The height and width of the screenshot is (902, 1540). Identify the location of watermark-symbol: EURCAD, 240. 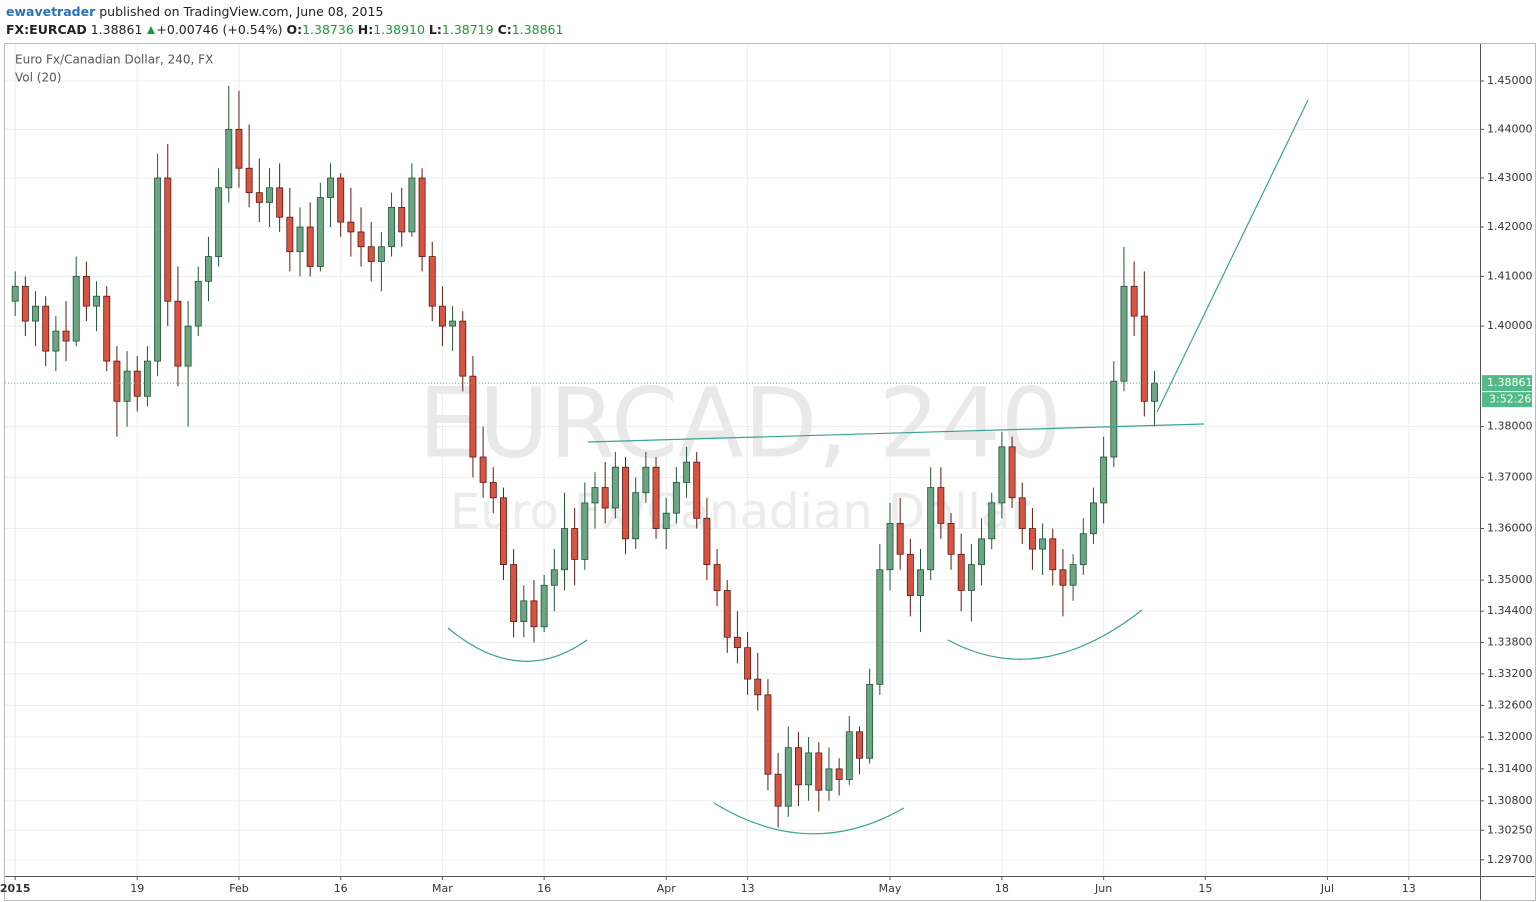
(740, 423).